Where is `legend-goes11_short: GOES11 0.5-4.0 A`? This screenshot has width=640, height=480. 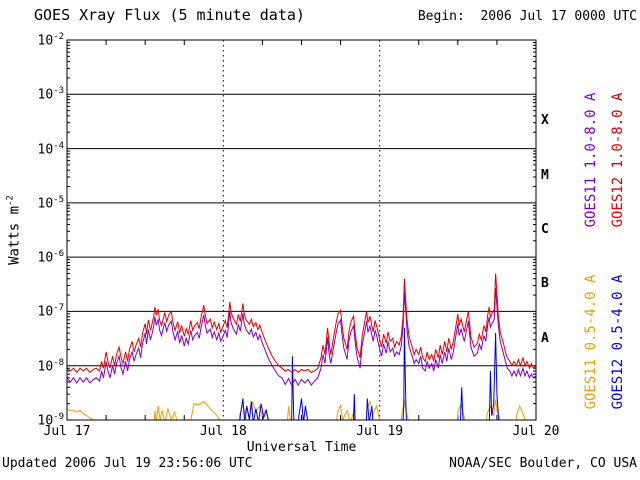
legend-goes11_short: GOES11 0.5-4.0 A is located at coordinates (591, 342).